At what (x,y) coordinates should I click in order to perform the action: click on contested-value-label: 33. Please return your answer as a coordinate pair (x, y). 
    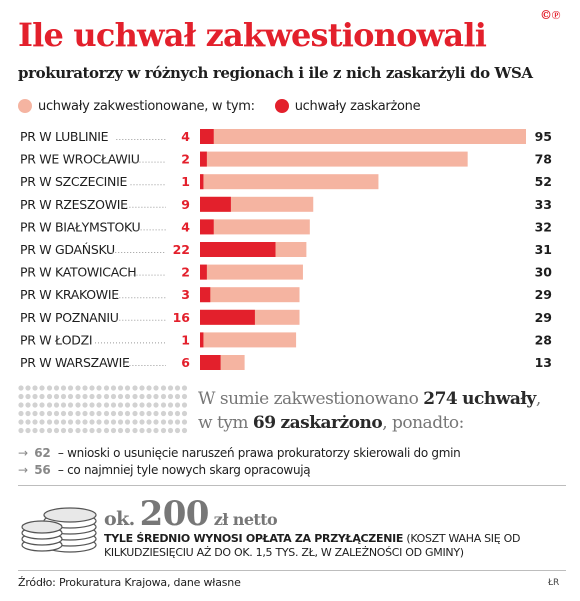
    Looking at the image, I should click on (543, 204).